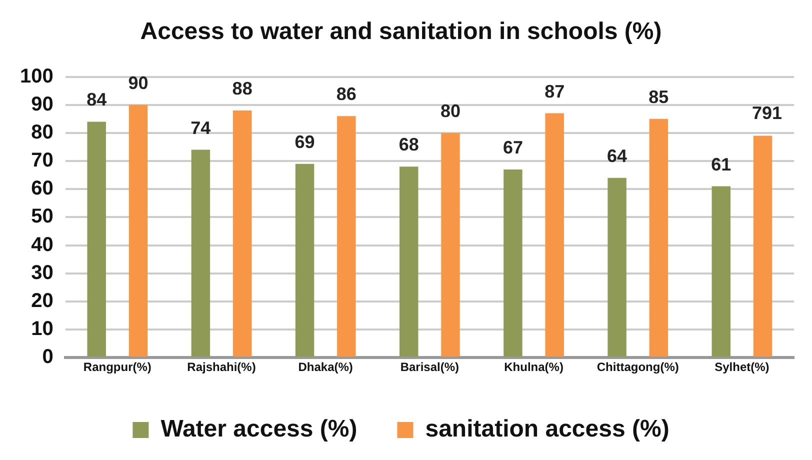 Image resolution: width=812 pixels, height=460 pixels. I want to click on data-label: 90, so click(138, 82).